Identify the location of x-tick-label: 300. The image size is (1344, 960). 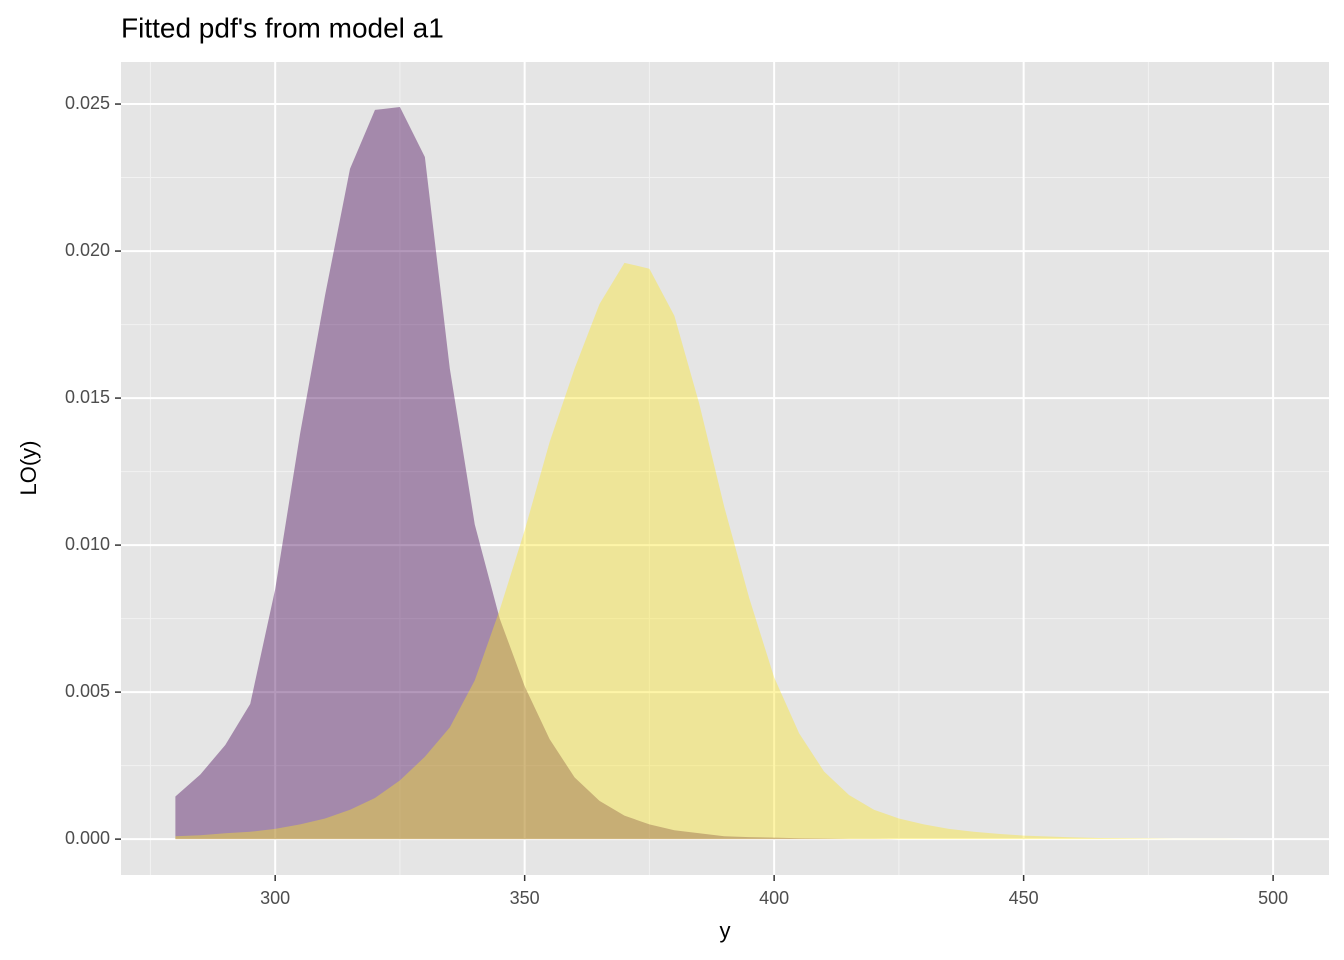
(275, 898).